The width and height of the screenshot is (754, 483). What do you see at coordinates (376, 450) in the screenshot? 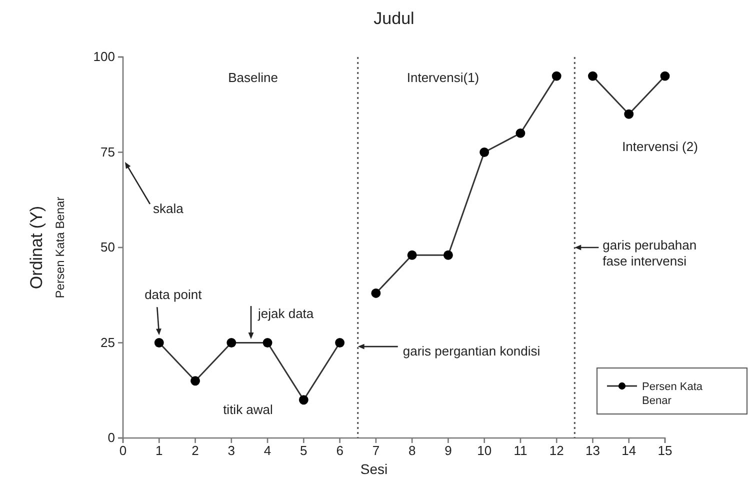
I see `x-tick-label: 7` at bounding box center [376, 450].